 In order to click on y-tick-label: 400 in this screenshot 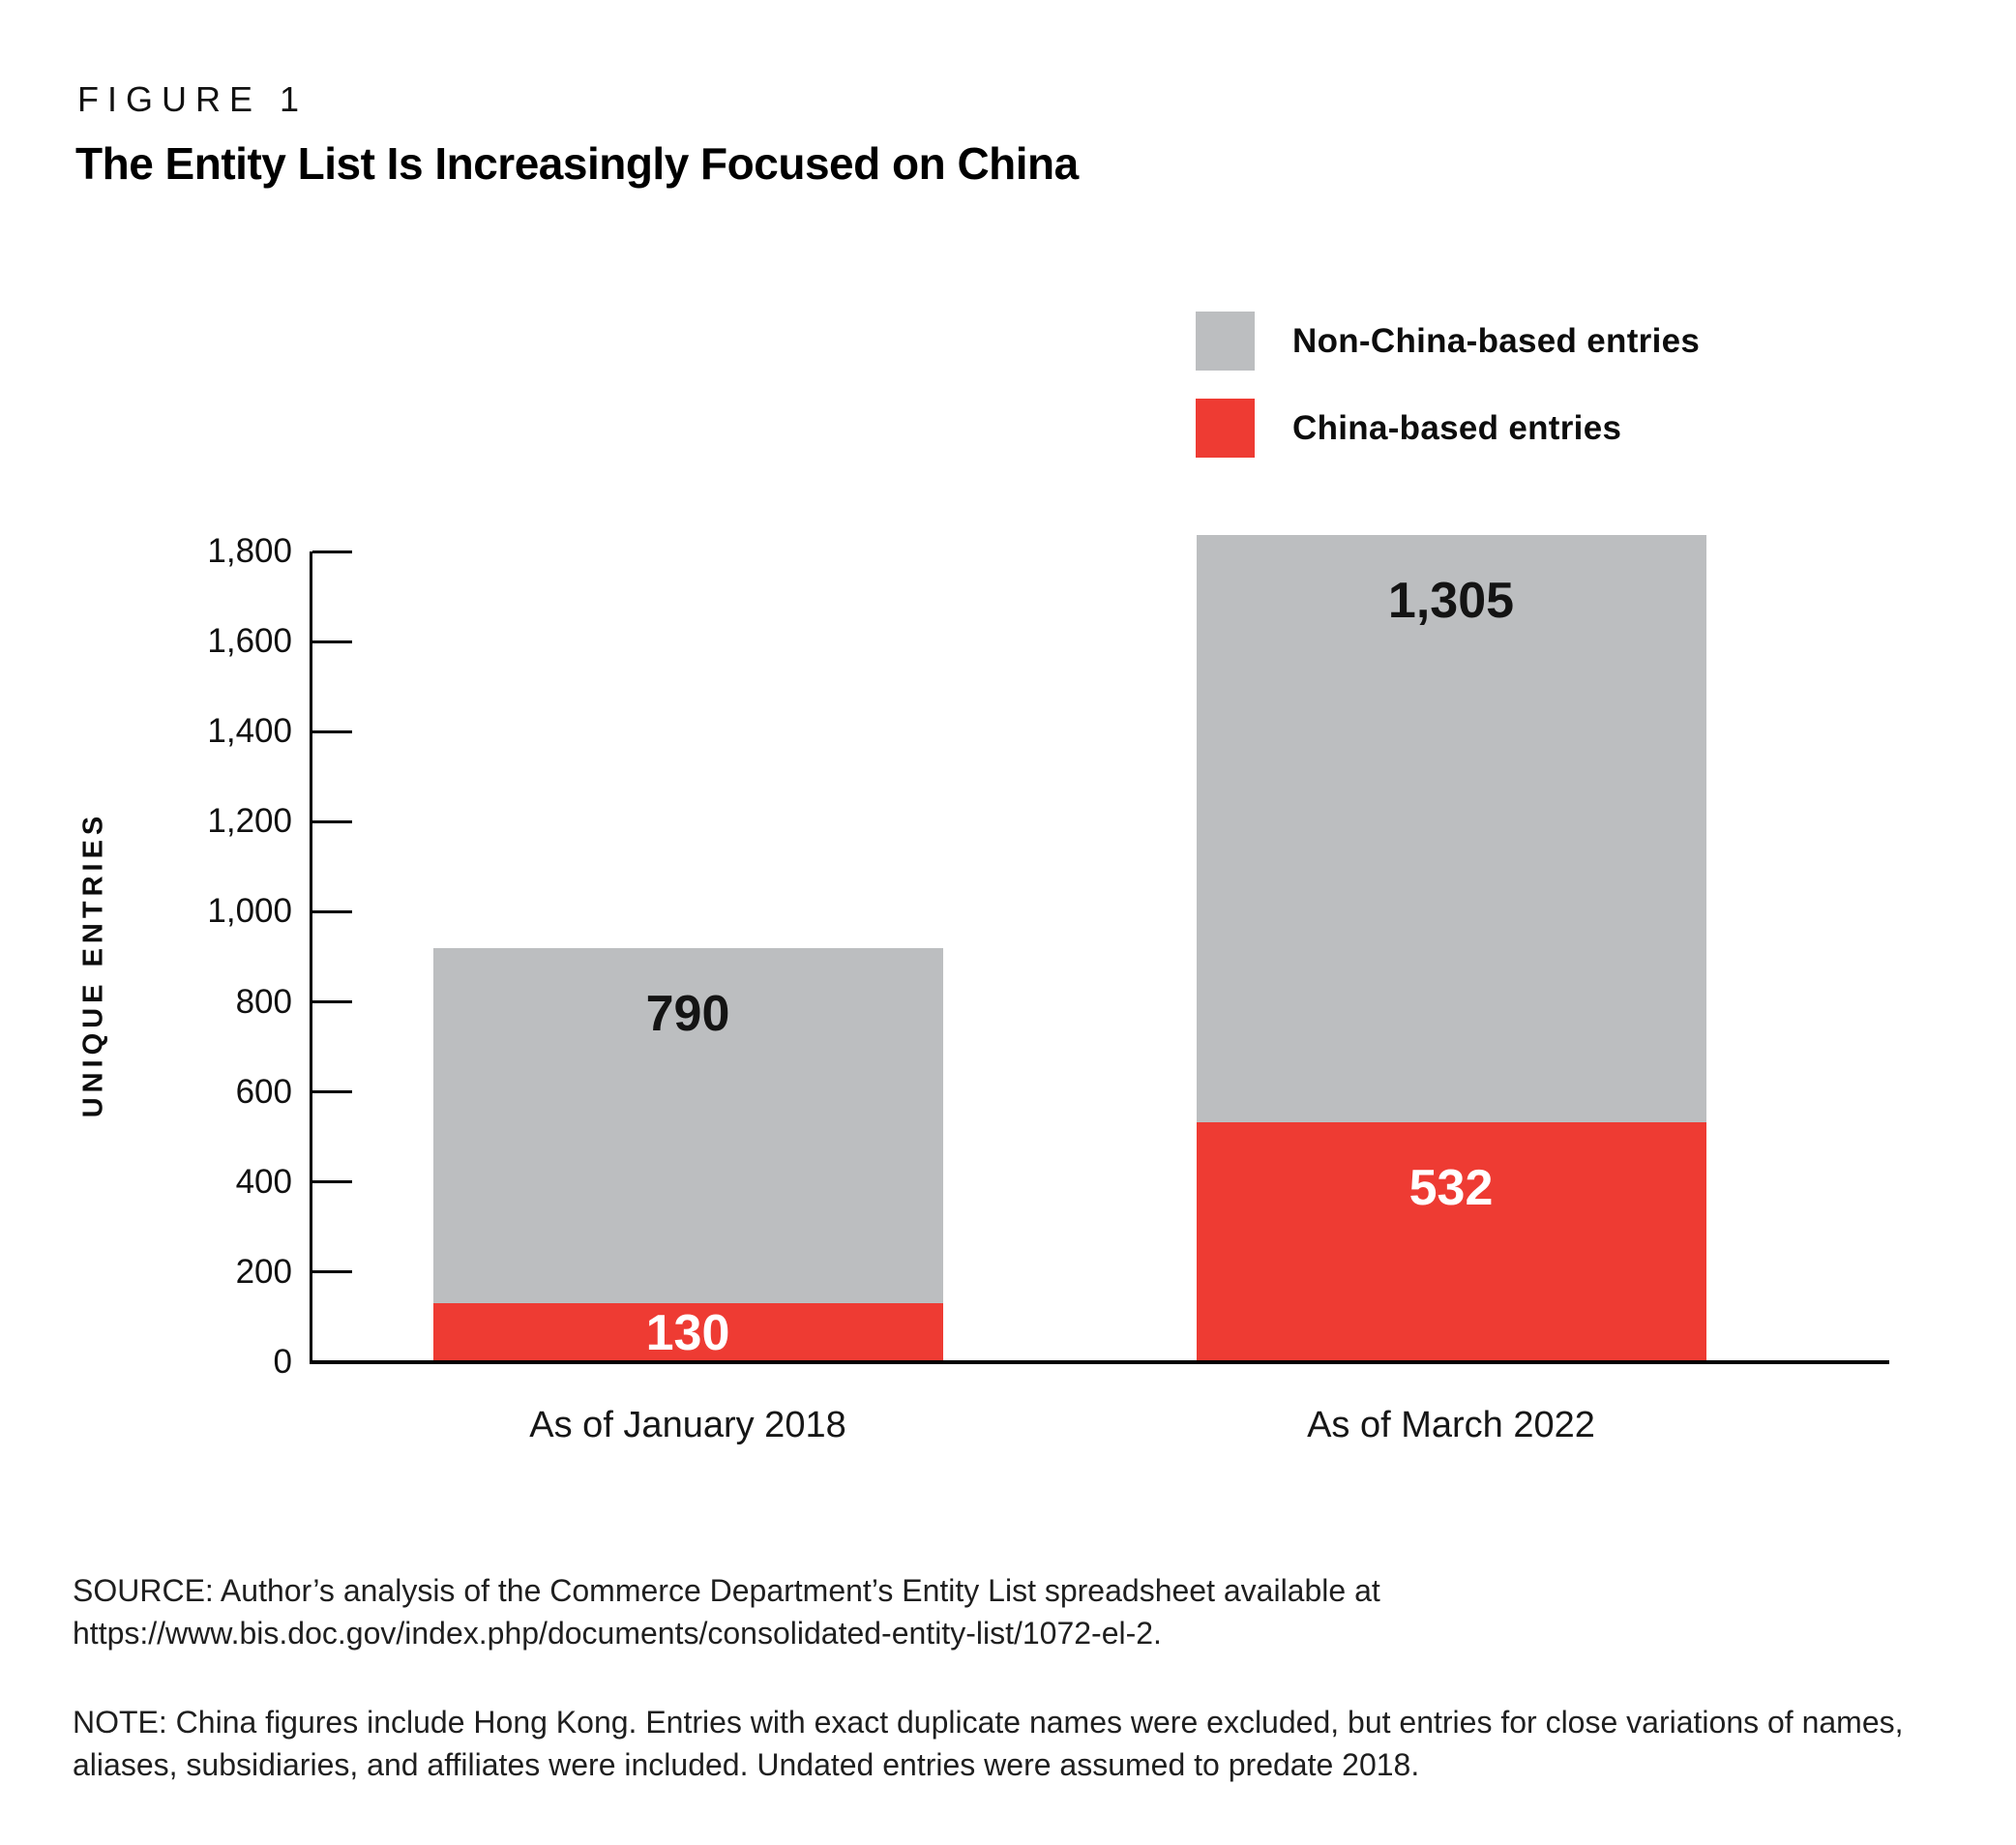, I will do `click(264, 1181)`.